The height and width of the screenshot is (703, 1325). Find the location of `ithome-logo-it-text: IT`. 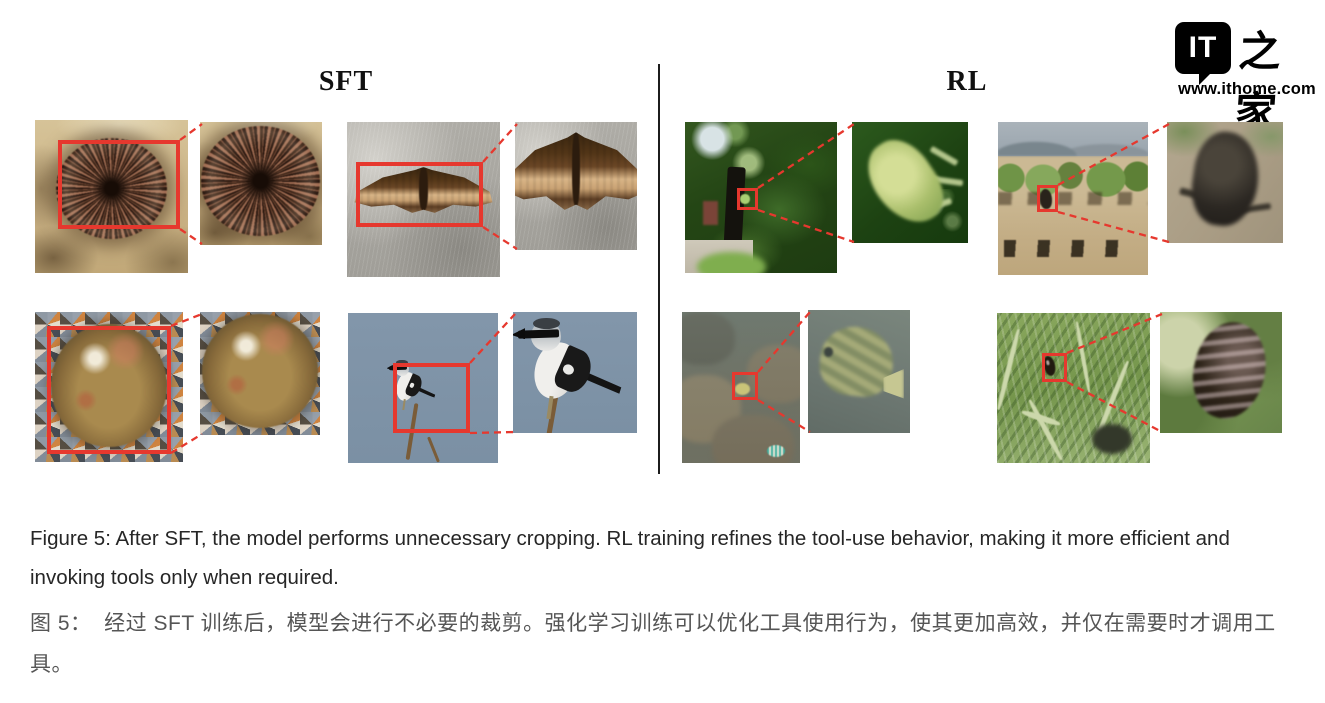

ithome-logo-it-text: IT is located at coordinates (1203, 47).